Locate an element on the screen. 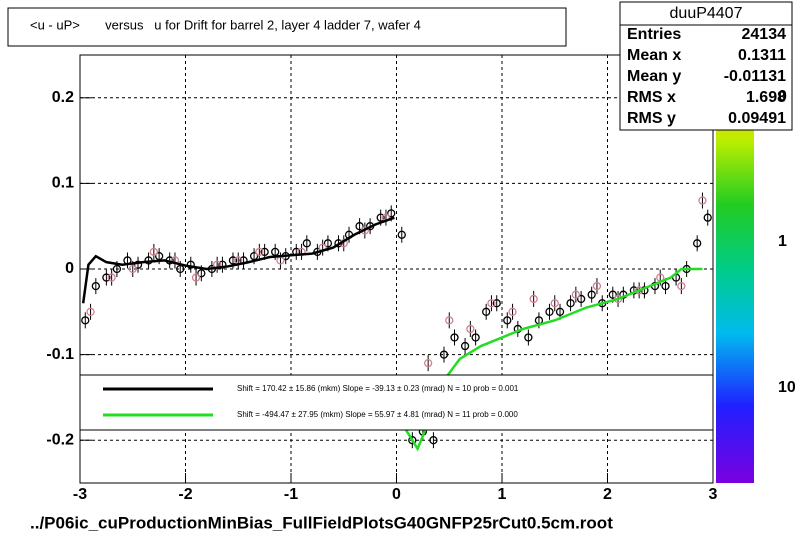  stats-label: Mean y is located at coordinates (654, 76).